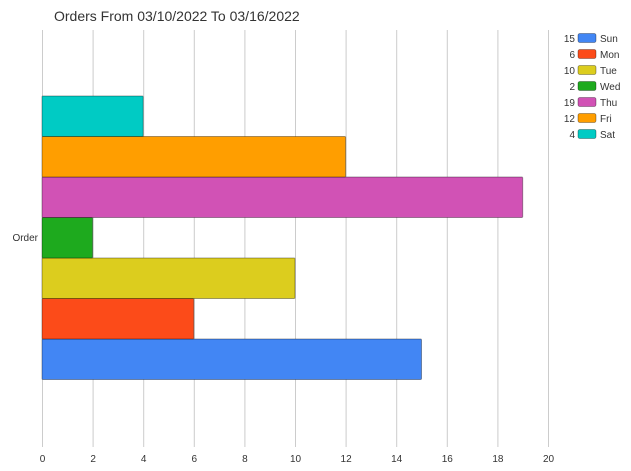 The height and width of the screenshot is (471, 631). I want to click on legend-value: 12, so click(570, 119).